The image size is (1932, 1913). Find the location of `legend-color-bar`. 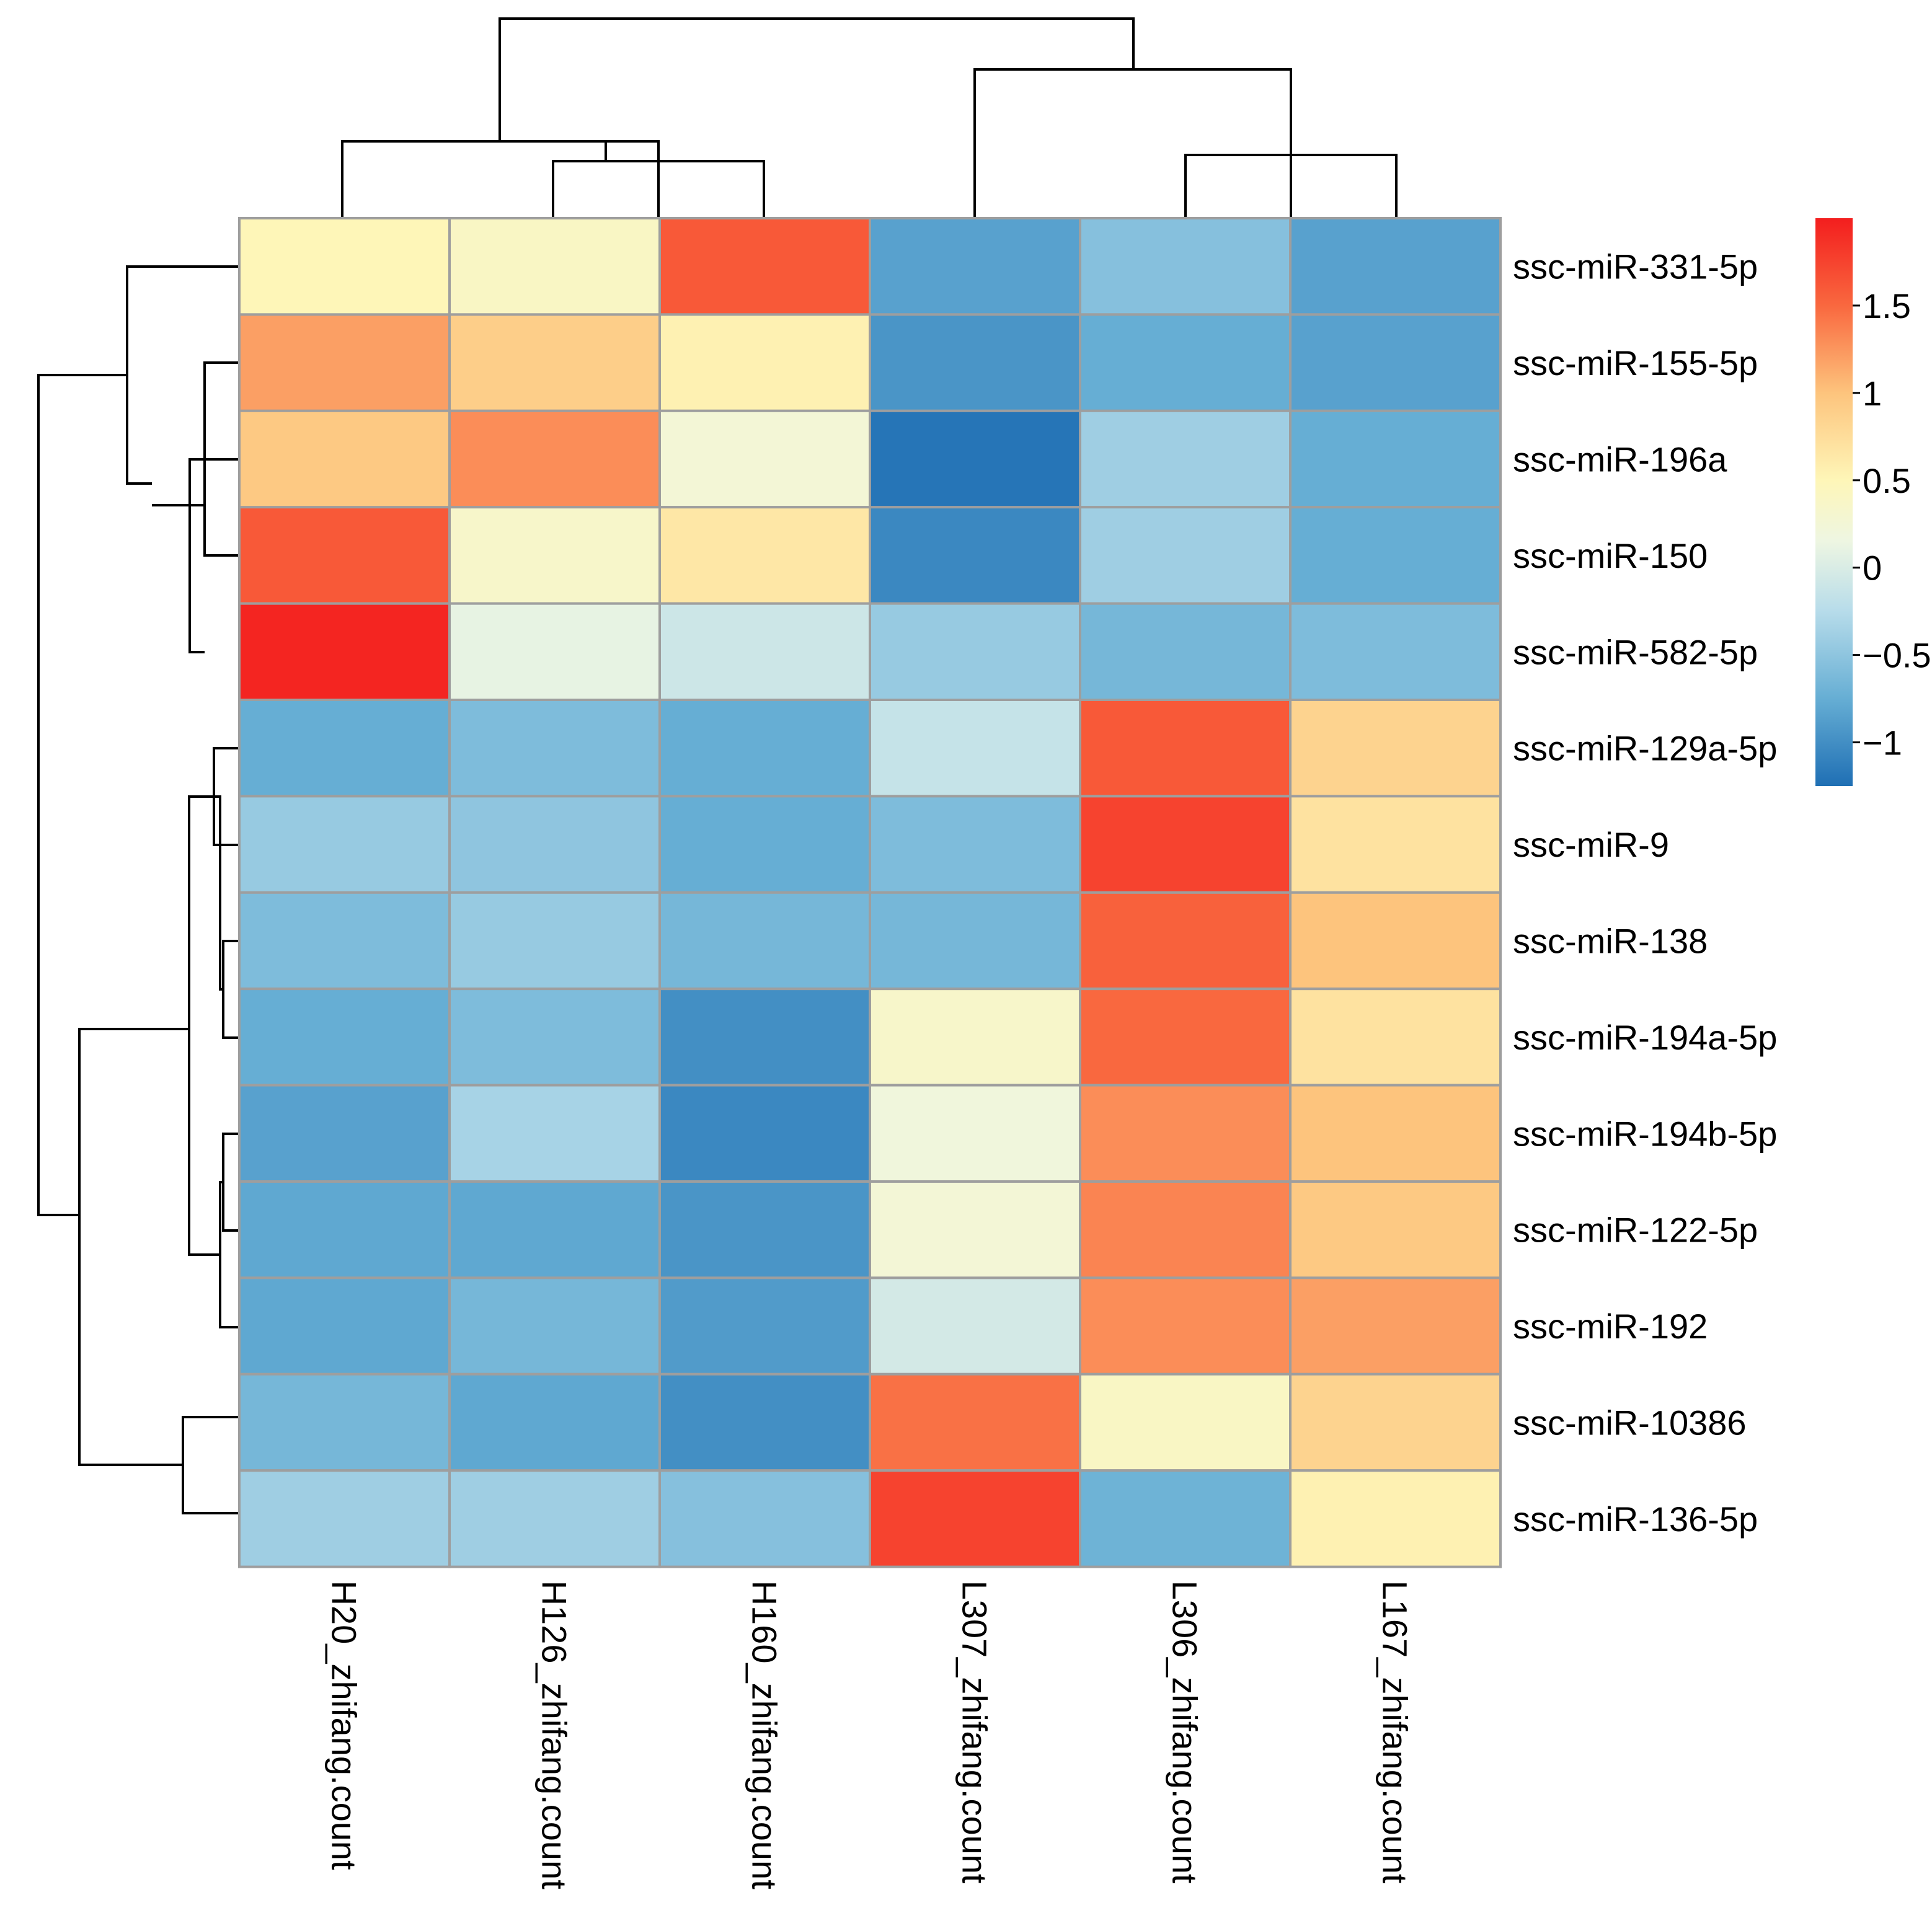

legend-color-bar is located at coordinates (1834, 502).